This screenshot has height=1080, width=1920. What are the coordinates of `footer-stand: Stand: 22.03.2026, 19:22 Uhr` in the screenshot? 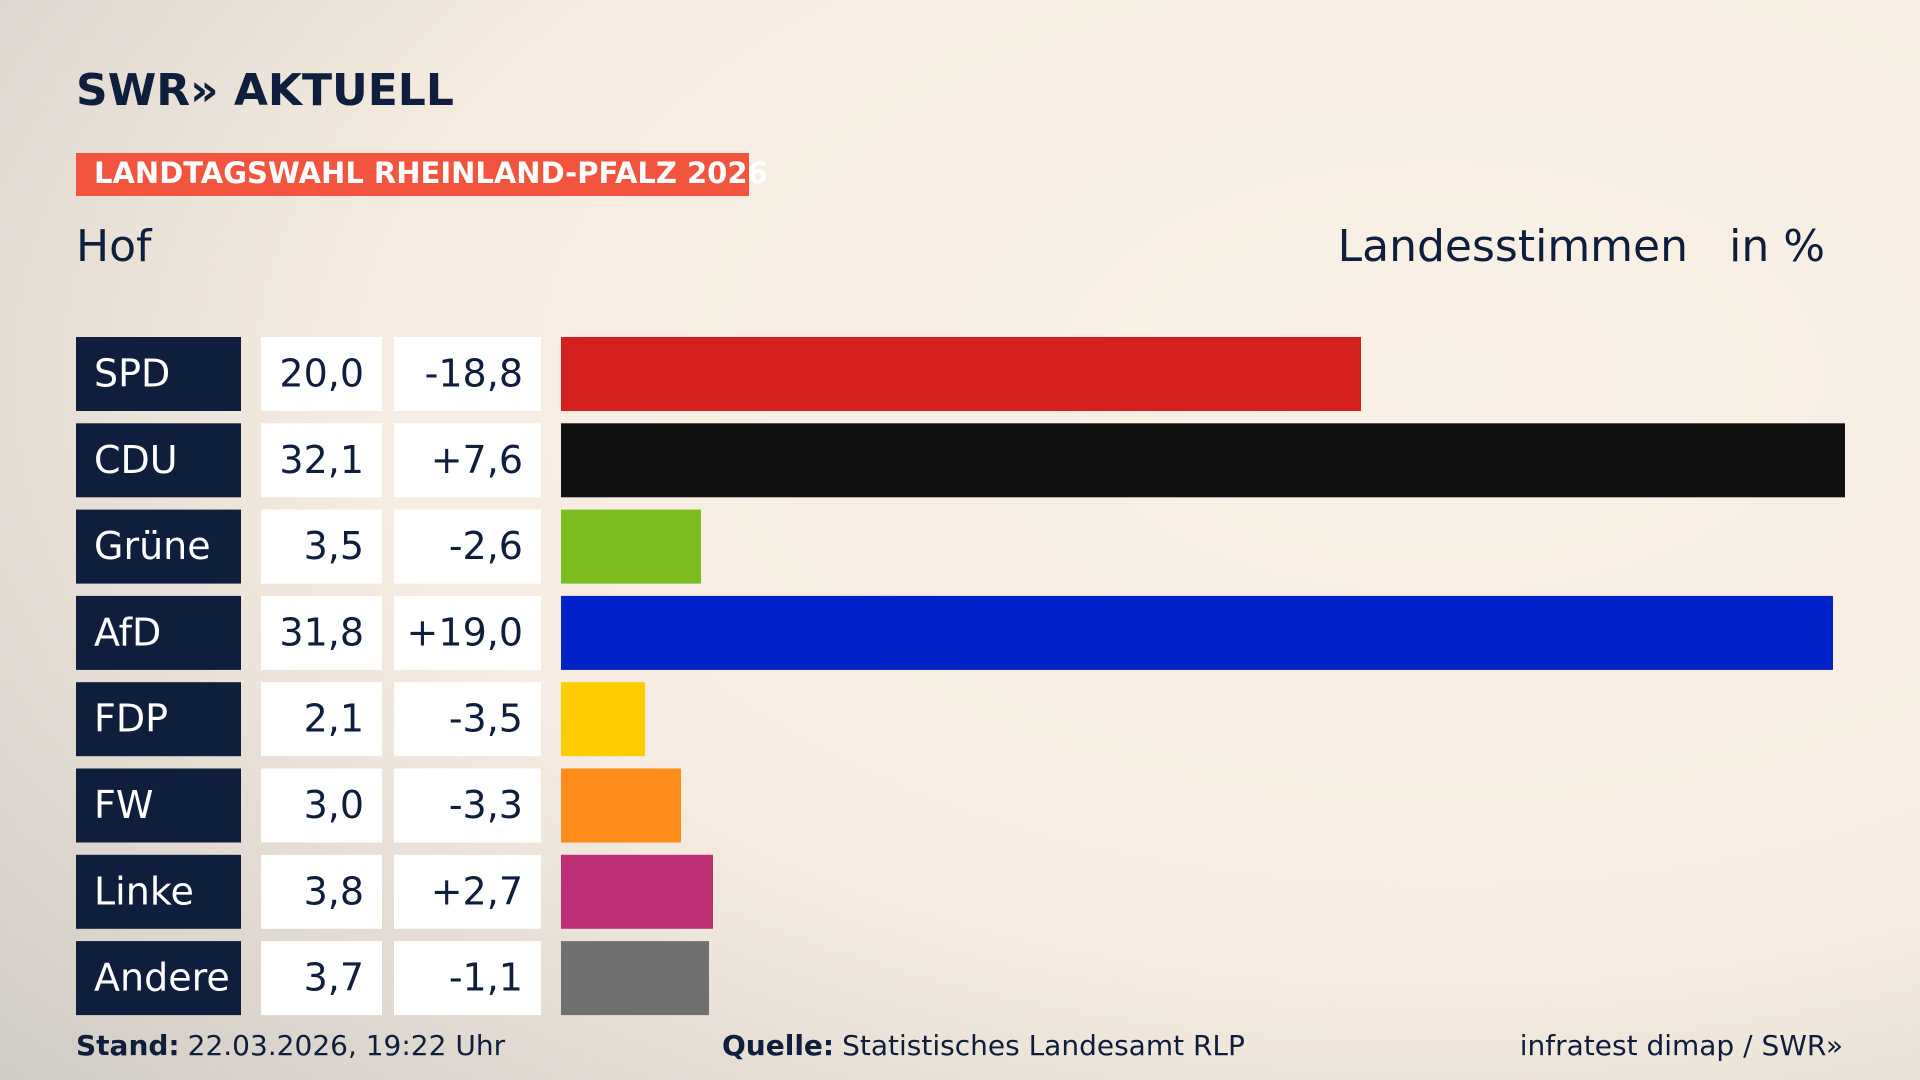 It's located at (291, 1045).